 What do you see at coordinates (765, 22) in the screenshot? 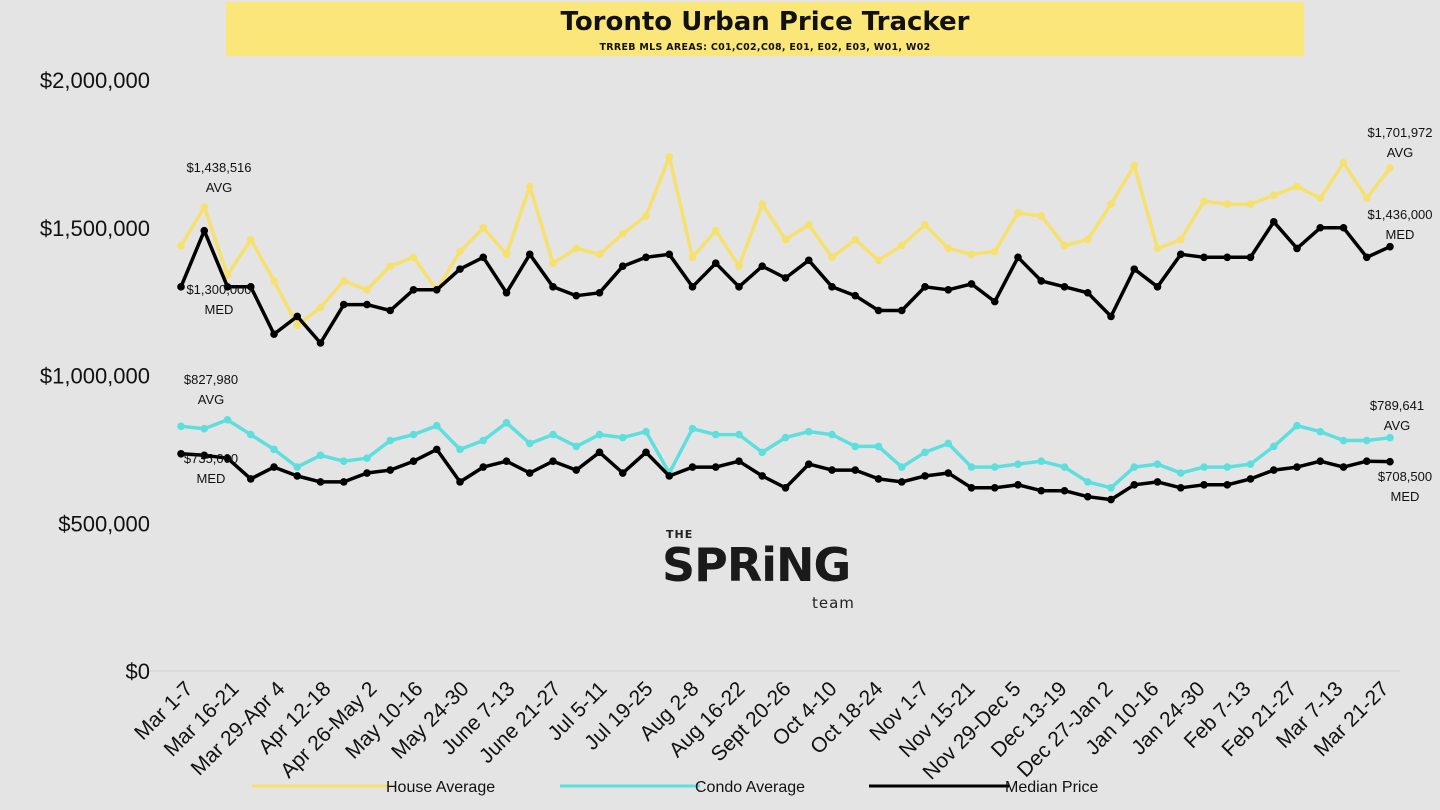
I see `chart-title: Toronto Urban Price Tracker` at bounding box center [765, 22].